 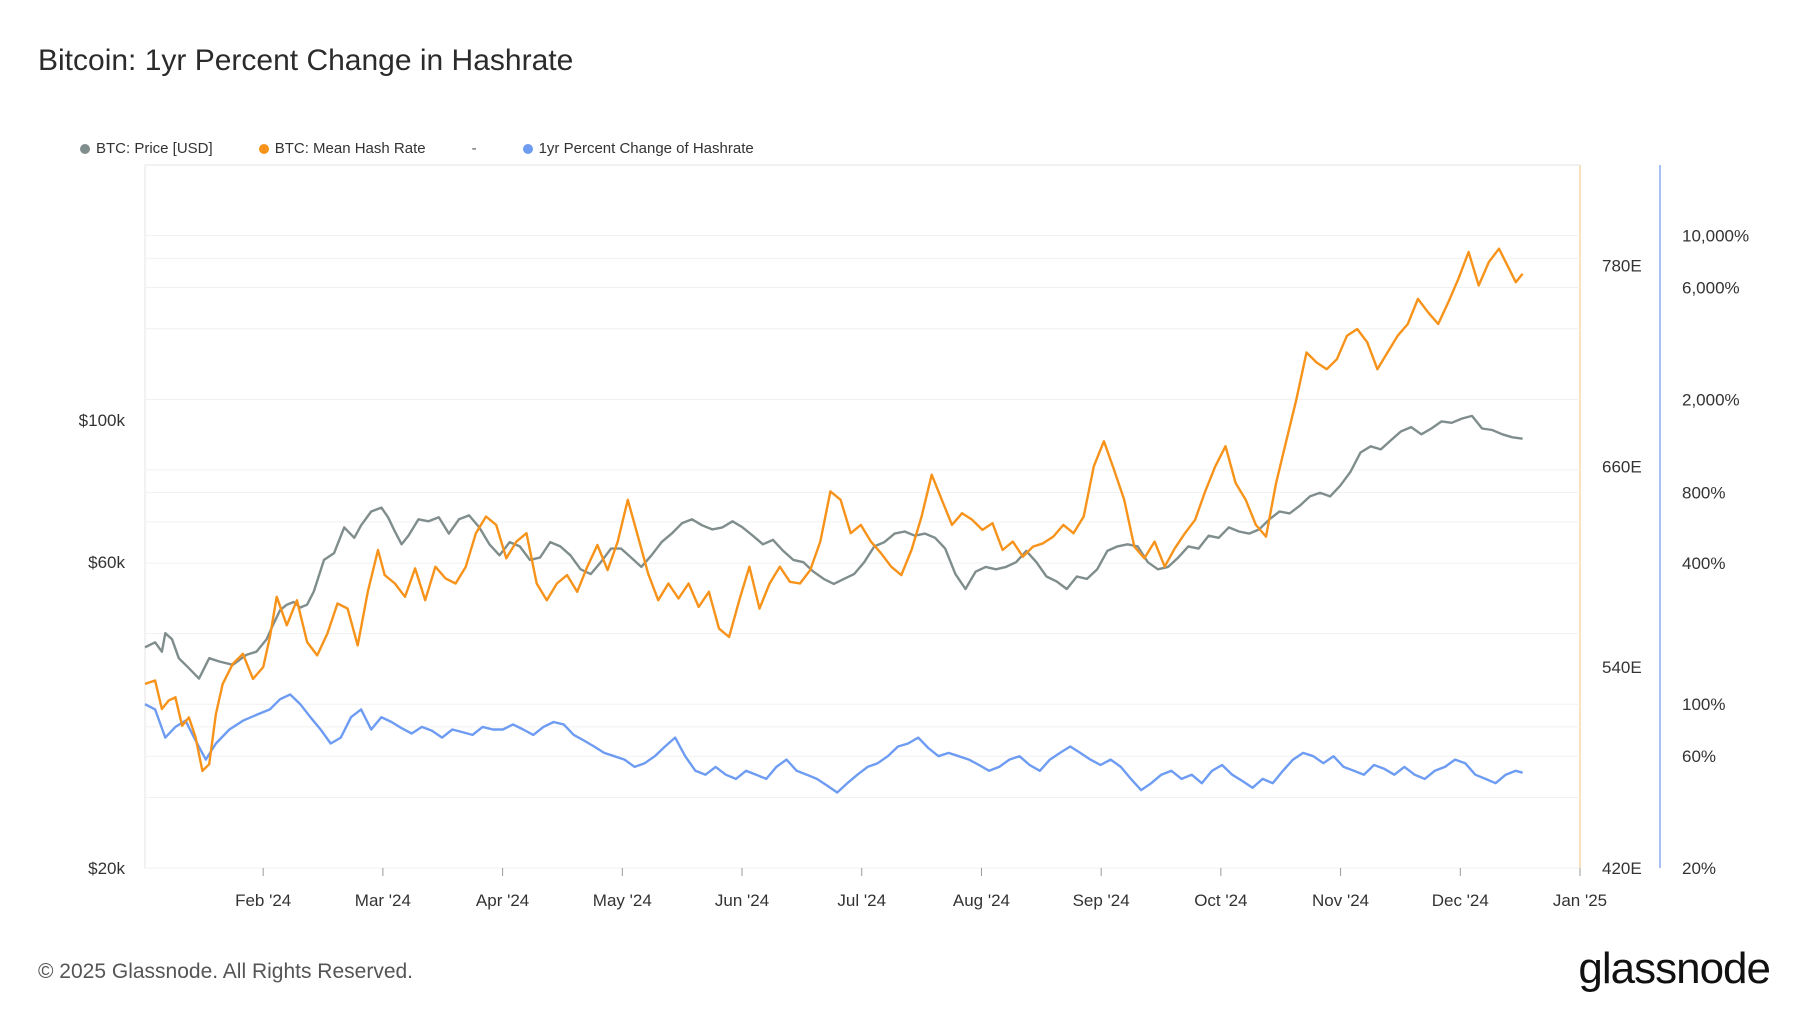 I want to click on pct-tick-label: 20%, so click(x=1699, y=868).